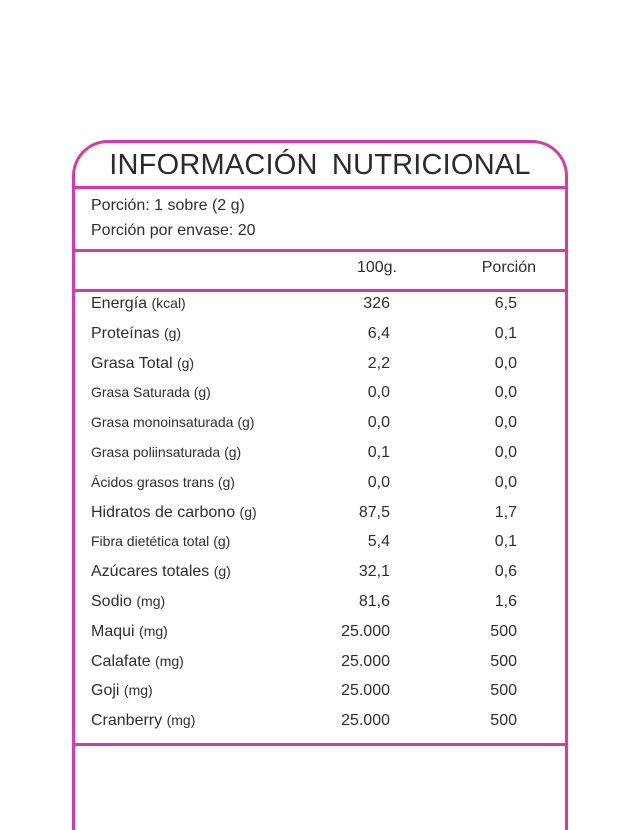 This screenshot has width=635, height=830. What do you see at coordinates (320, 165) in the screenshot?
I see `label-title: INFORMACIÓN NUTRICIONAL` at bounding box center [320, 165].